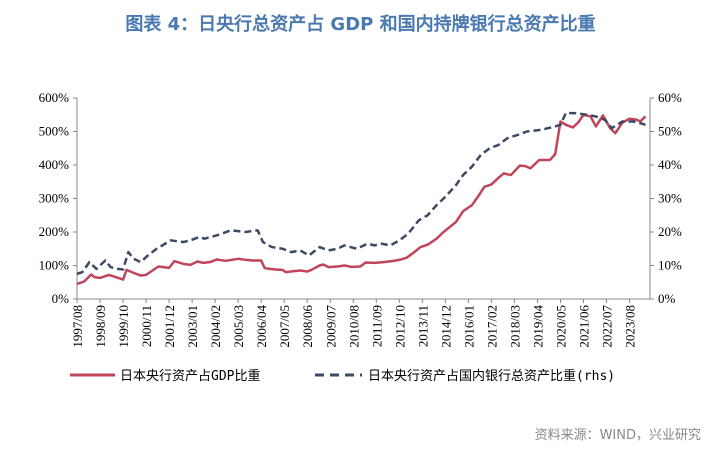 This screenshot has width=721, height=454. Describe the element at coordinates (360, 24) in the screenshot. I see `chart-title: 图表 4：日央行总资产占 GDP 和国内持牌银行总资产比重` at that location.